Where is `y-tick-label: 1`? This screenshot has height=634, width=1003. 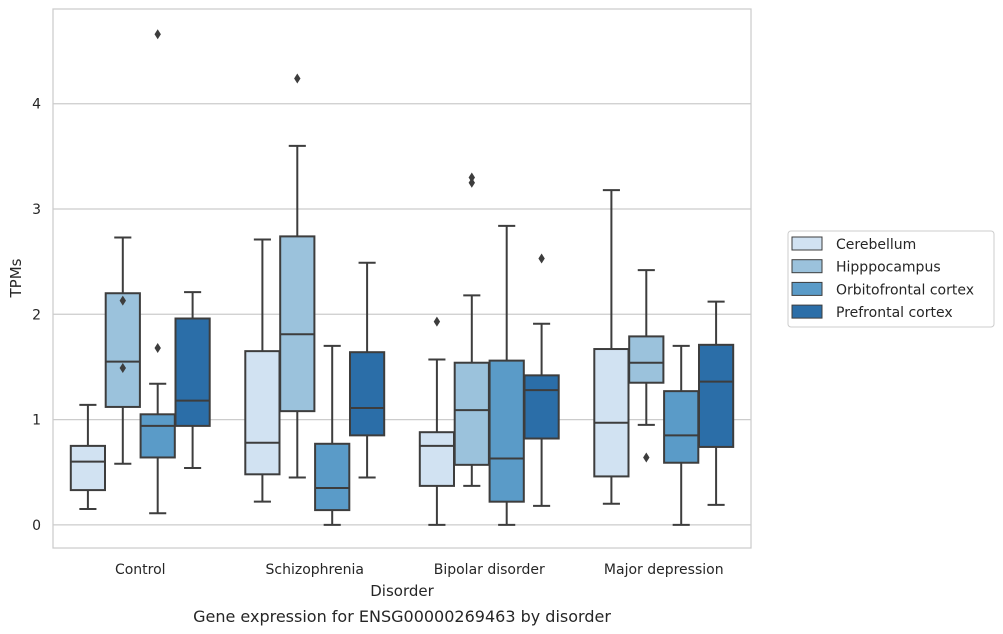
y-tick-label: 1 is located at coordinates (36, 421).